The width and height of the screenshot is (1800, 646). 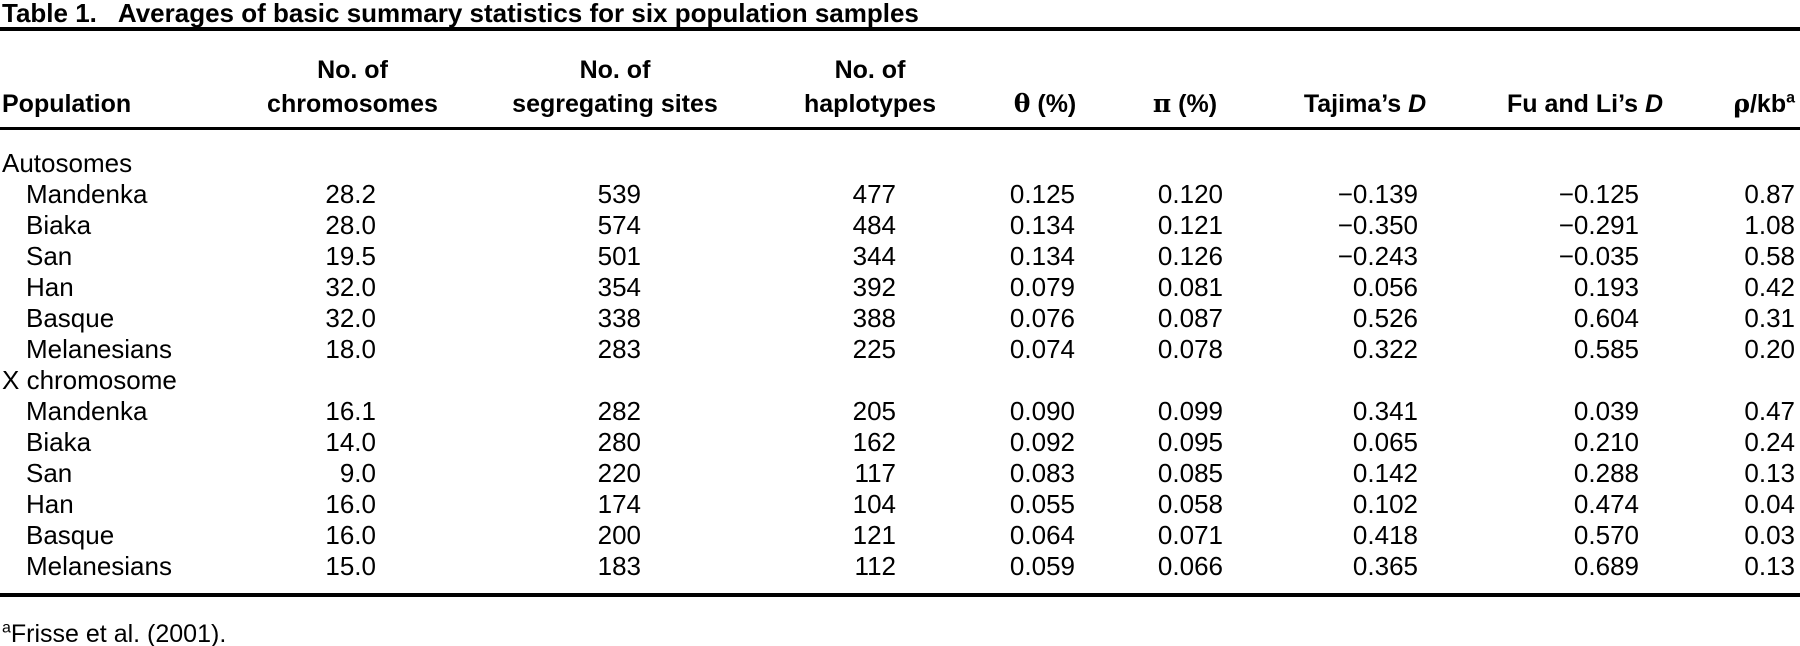 What do you see at coordinates (59, 442) in the screenshot?
I see `cell-population: Biaka` at bounding box center [59, 442].